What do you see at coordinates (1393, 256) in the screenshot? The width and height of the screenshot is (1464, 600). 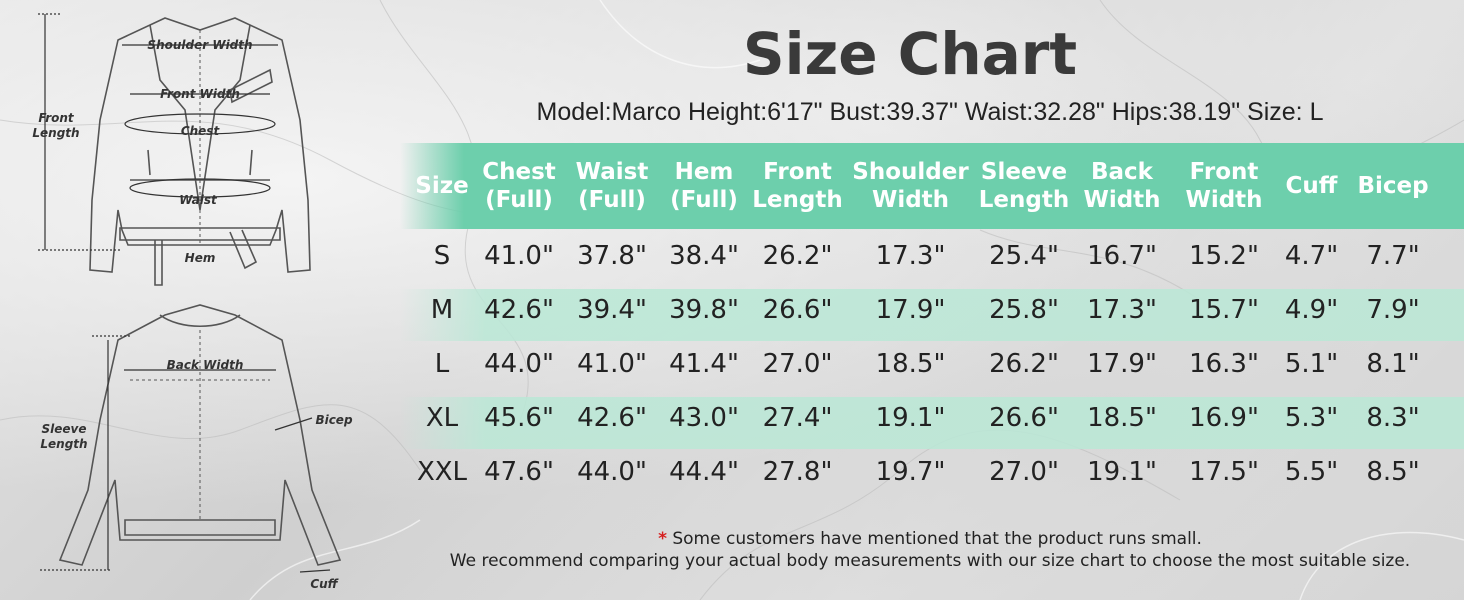 I see `table-cell: 7.7"` at bounding box center [1393, 256].